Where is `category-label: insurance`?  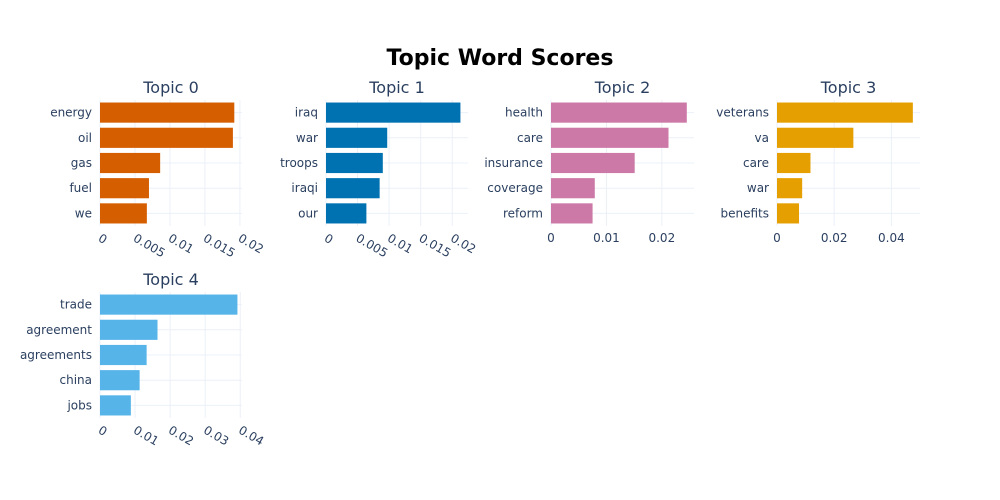 category-label: insurance is located at coordinates (513, 163).